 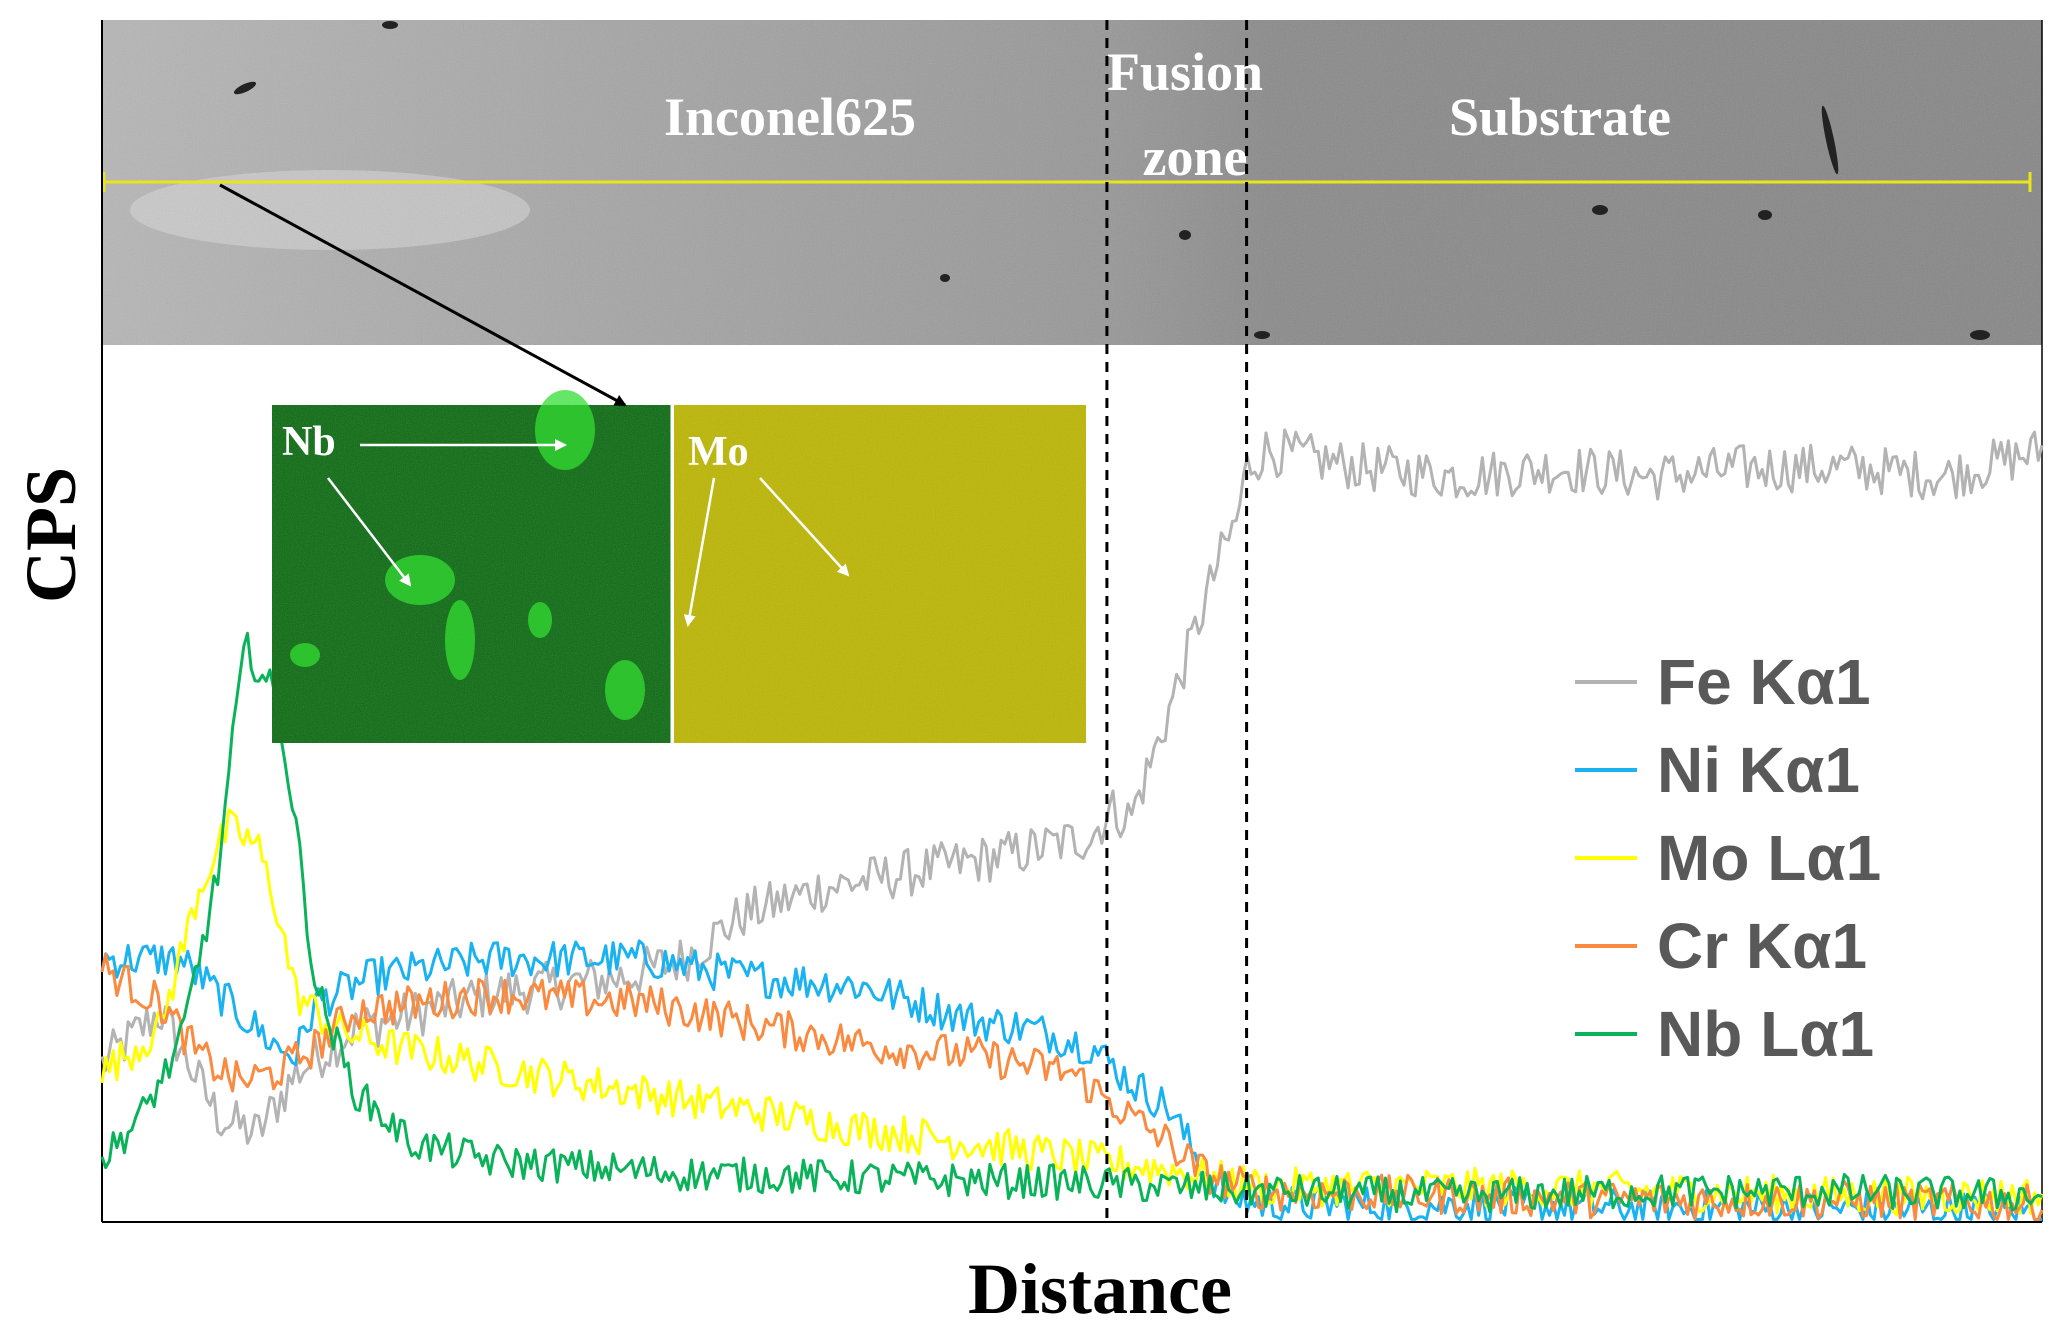 What do you see at coordinates (51, 535) in the screenshot?
I see `y-axis-title: CPS` at bounding box center [51, 535].